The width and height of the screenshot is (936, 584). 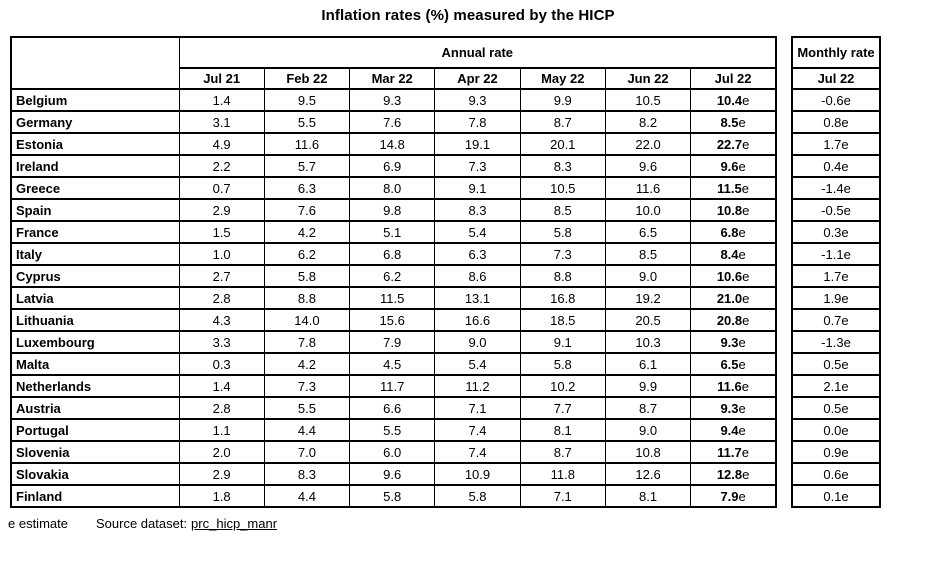 What do you see at coordinates (836, 342) in the screenshot?
I see `monthly-value-cell: -1.3e` at bounding box center [836, 342].